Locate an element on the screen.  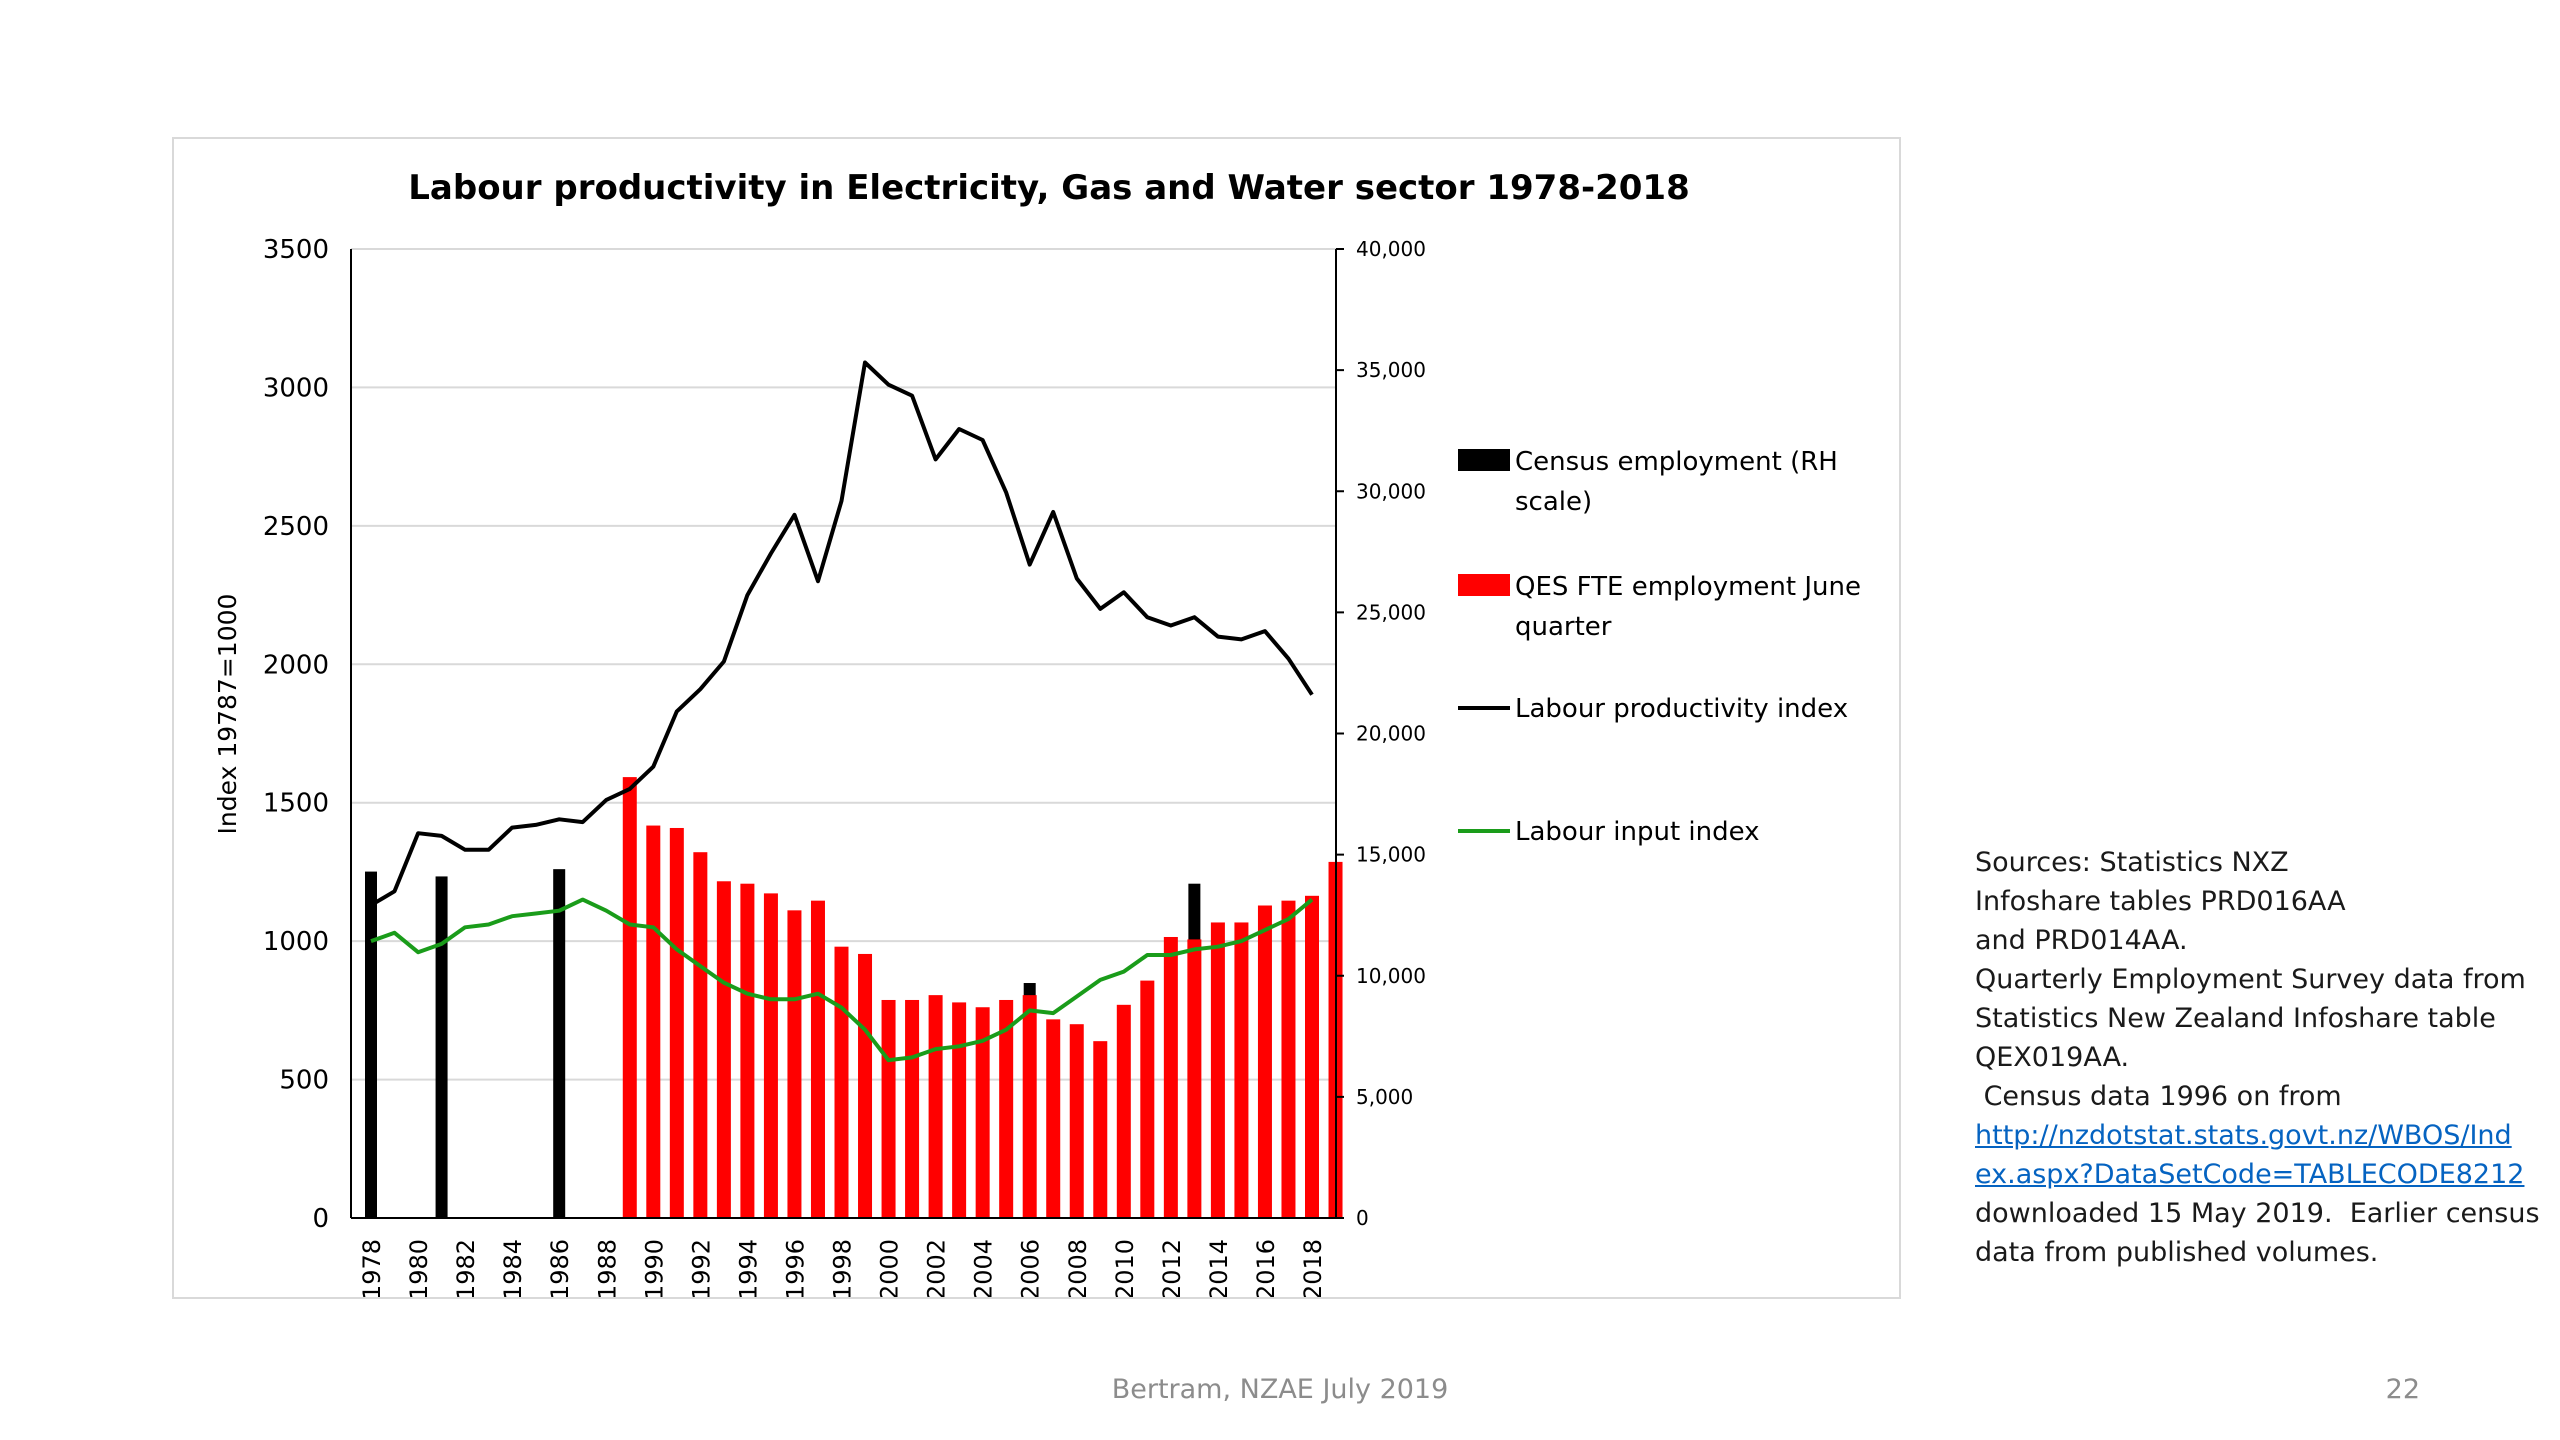
x-tick-label: 1984 is located at coordinates (513, 1268).